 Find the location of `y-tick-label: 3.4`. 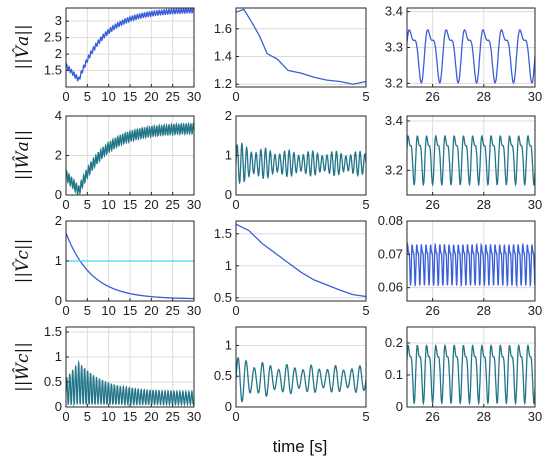

y-tick-label: 3.4 is located at coordinates (394, 11).